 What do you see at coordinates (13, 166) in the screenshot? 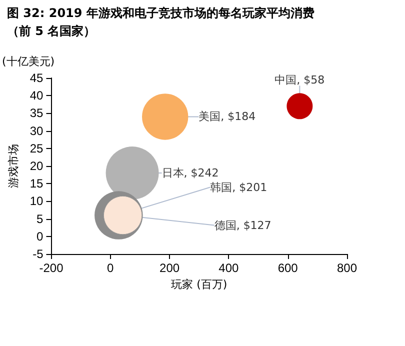
I see `y-axis-title: 游戏市场` at bounding box center [13, 166].